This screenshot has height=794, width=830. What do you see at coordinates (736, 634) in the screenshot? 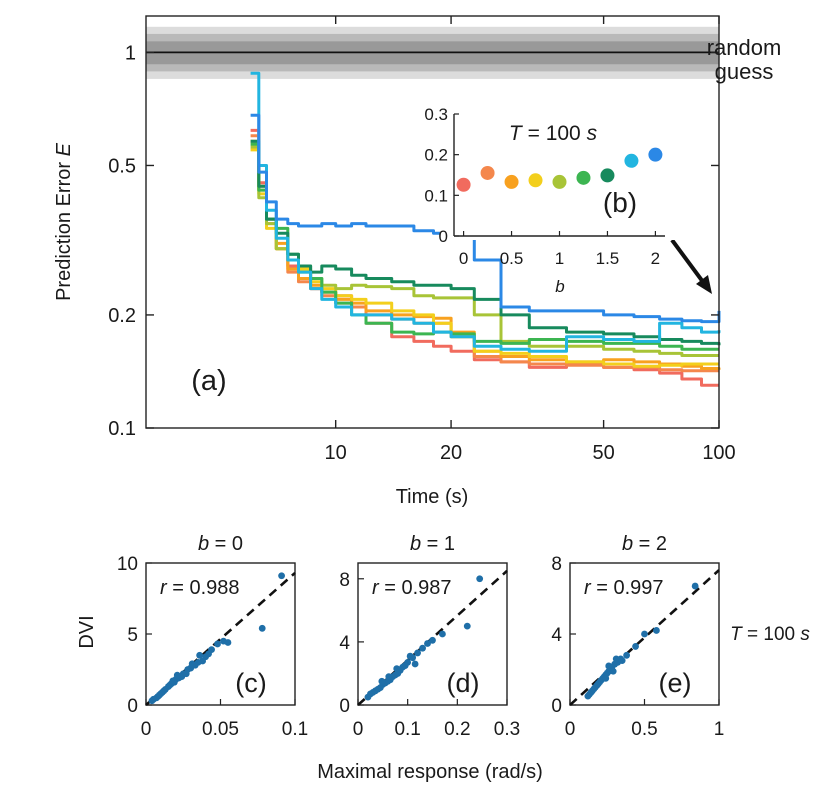
I see `scatter-side-var: T` at bounding box center [736, 634].